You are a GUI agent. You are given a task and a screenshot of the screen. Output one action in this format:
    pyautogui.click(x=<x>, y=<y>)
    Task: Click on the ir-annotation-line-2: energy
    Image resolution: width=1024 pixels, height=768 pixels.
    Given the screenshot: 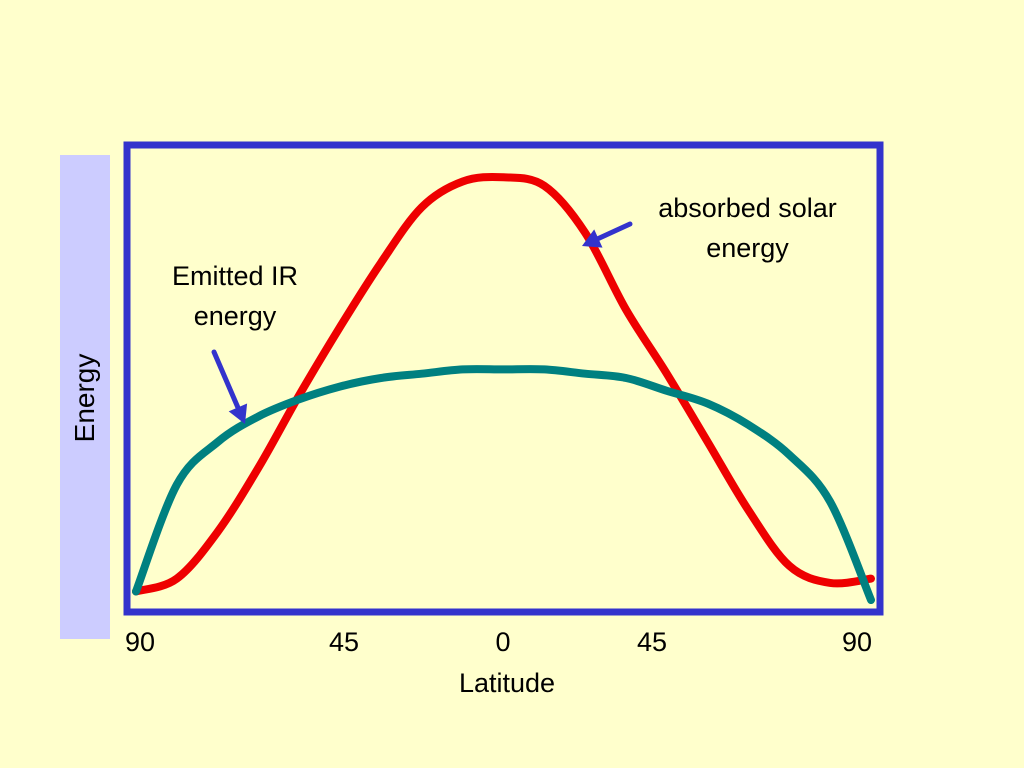 What is the action you would take?
    pyautogui.click(x=235, y=316)
    